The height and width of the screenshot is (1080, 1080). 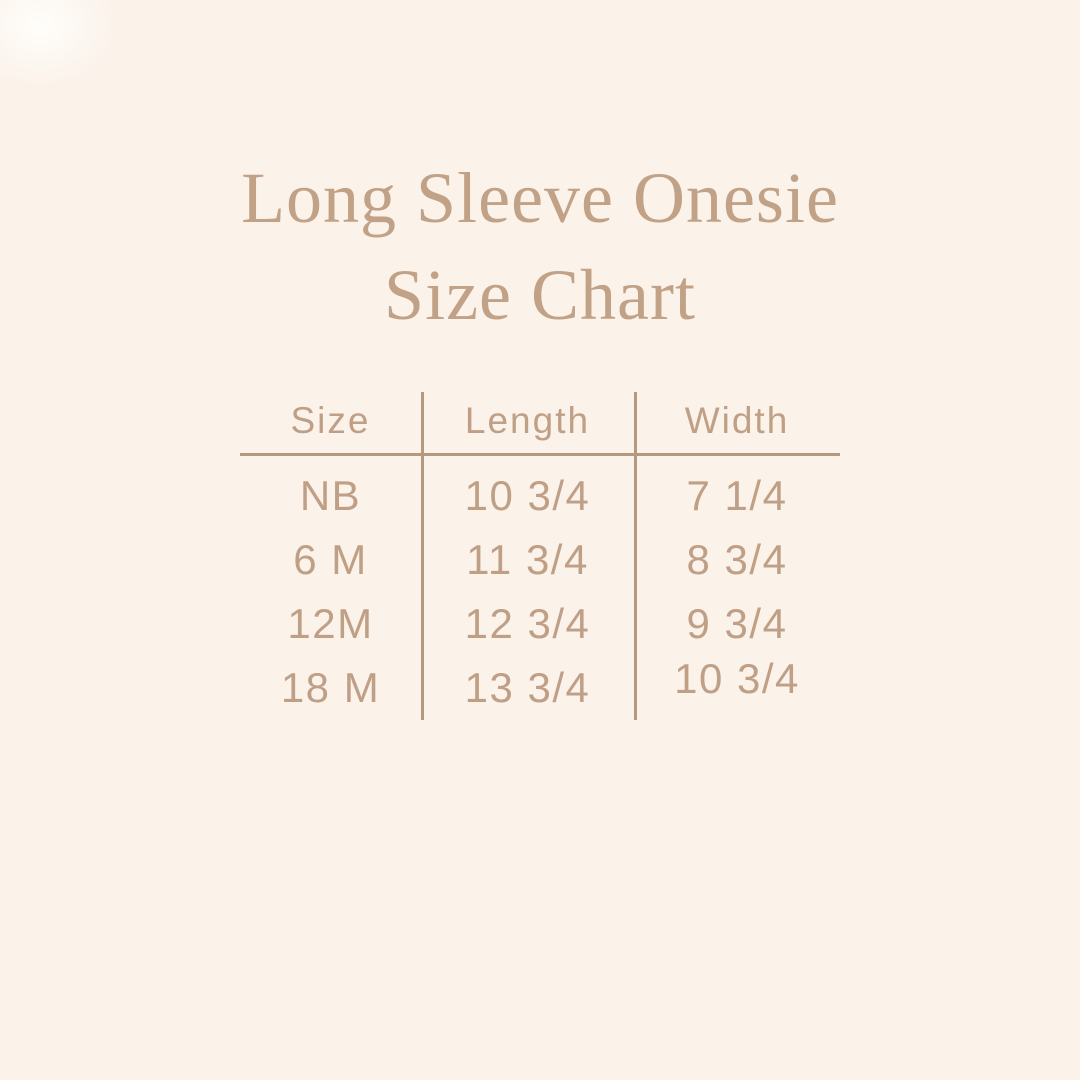 What do you see at coordinates (330, 495) in the screenshot?
I see `cell-size-nb: NB` at bounding box center [330, 495].